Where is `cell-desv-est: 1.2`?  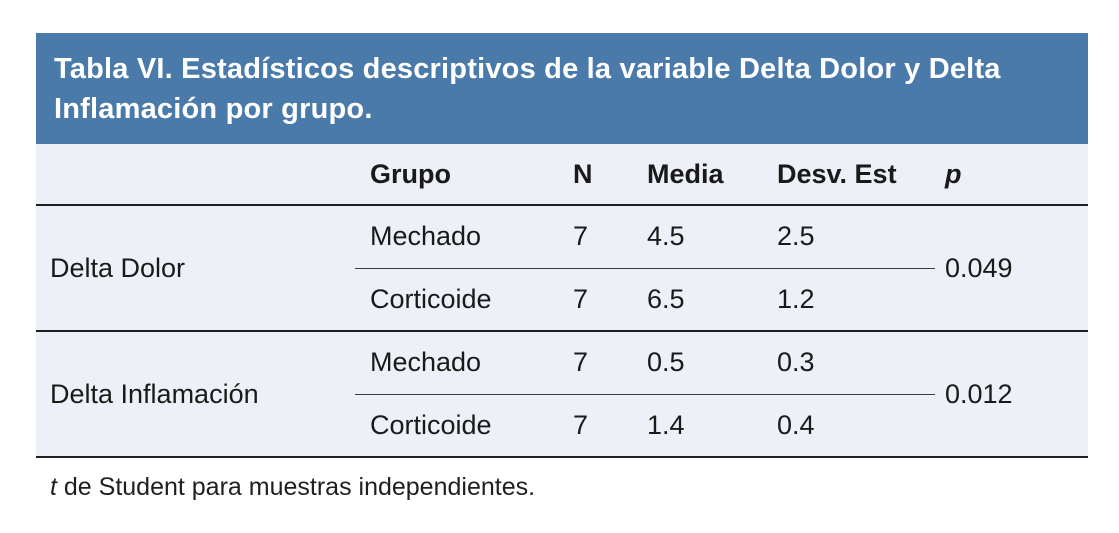
cell-desv-est: 1.2 is located at coordinates (850, 300).